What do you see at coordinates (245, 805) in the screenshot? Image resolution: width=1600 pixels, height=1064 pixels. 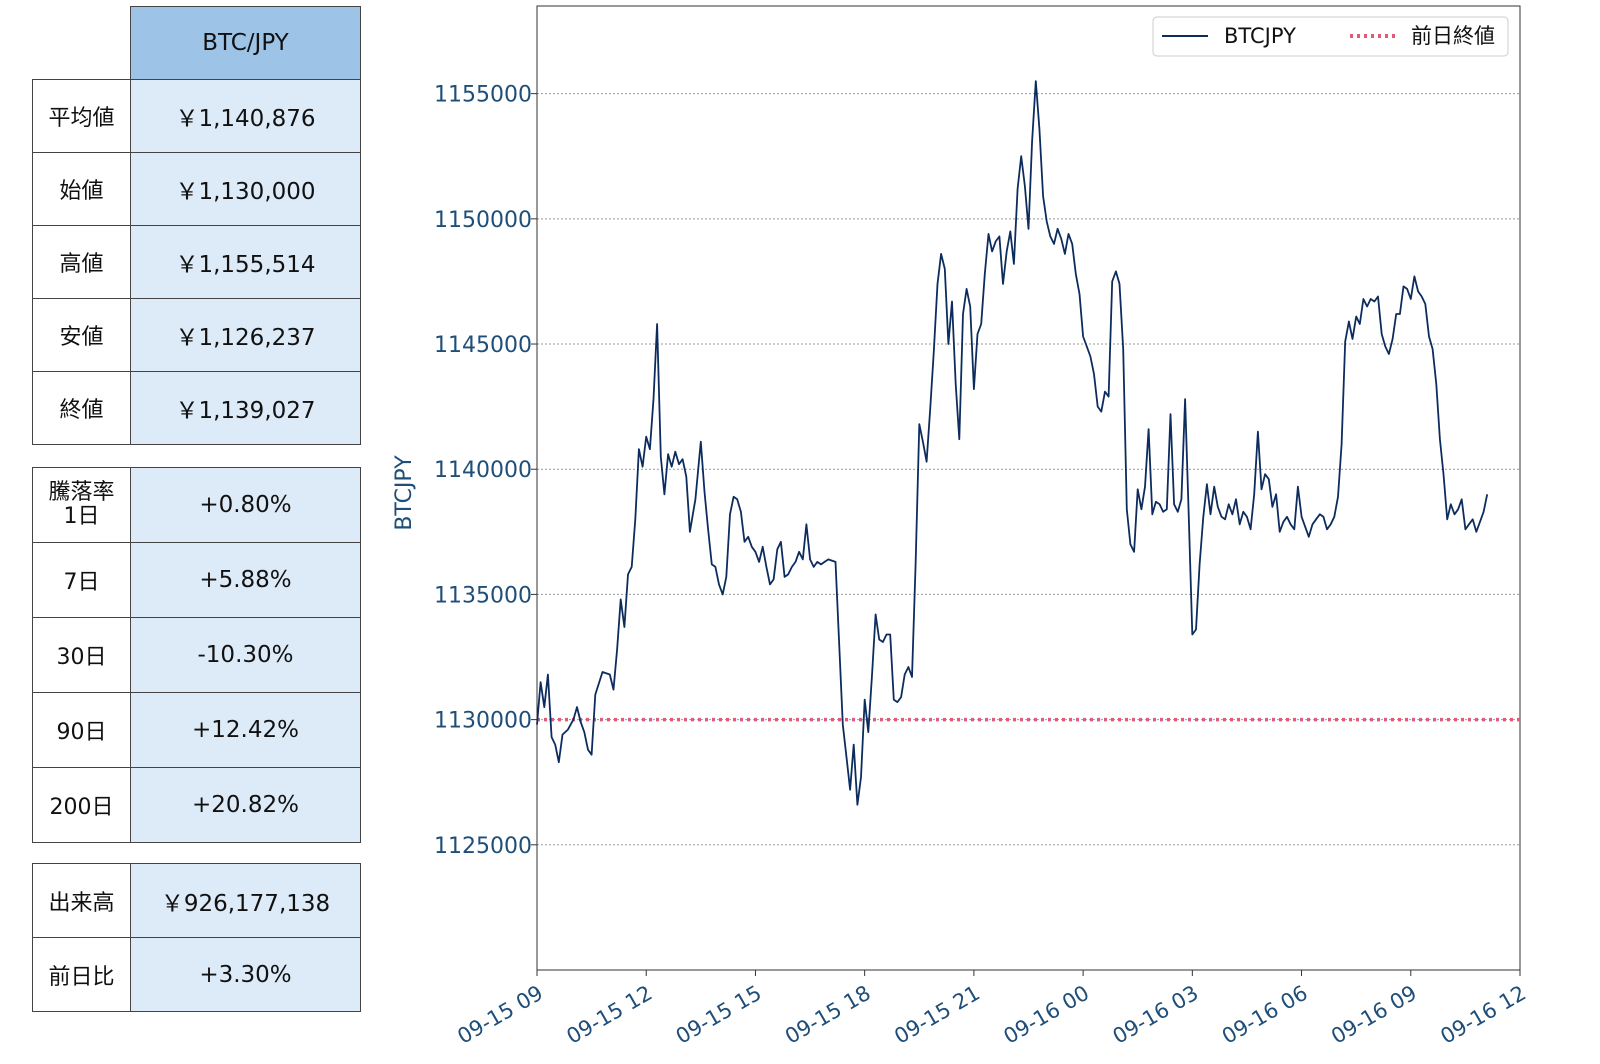 I see `row-value: +20.82%` at bounding box center [245, 805].